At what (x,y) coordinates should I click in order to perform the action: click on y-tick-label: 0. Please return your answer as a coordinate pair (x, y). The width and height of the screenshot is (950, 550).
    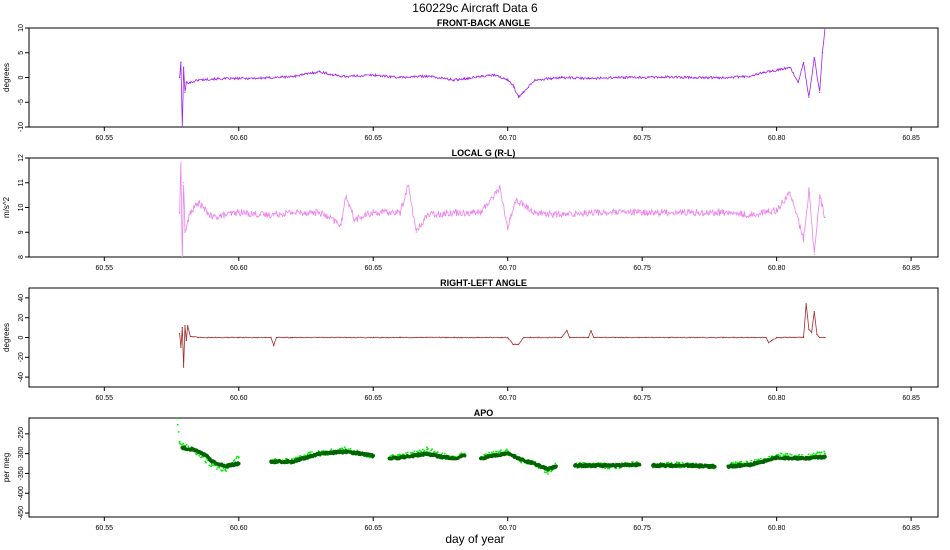
    Looking at the image, I should click on (21, 77).